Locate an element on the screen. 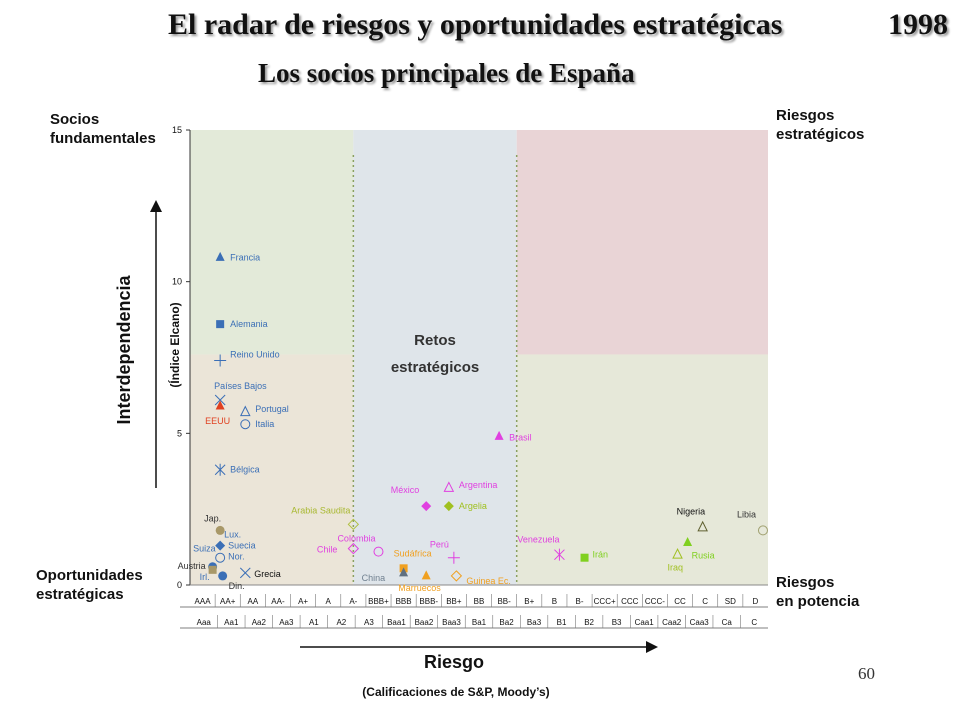  quadrant-label-bottom-right: Riesgos en potencia is located at coordinates (818, 592).